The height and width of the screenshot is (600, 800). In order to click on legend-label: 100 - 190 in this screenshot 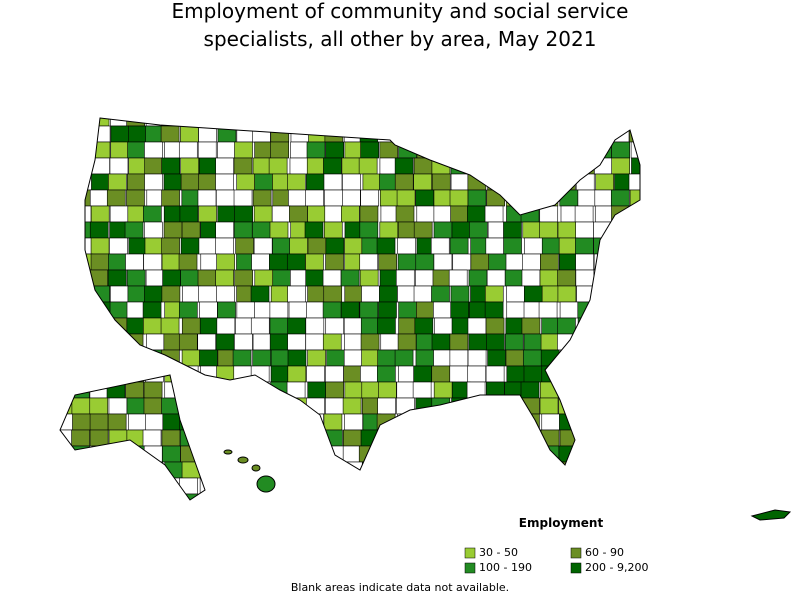, I will do `click(505, 567)`.